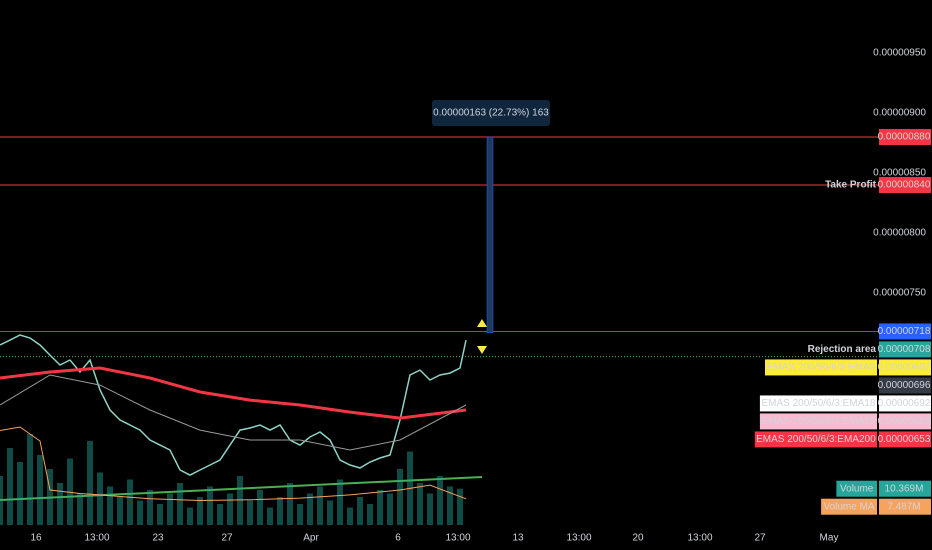 The height and width of the screenshot is (550, 932). I want to click on x-tick-label: 13, so click(518, 538).